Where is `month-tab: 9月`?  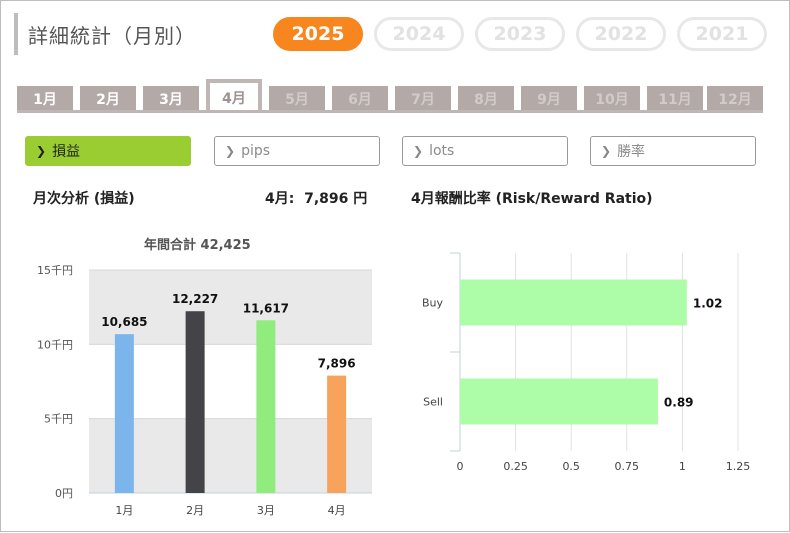
month-tab: 9月 is located at coordinates (549, 99).